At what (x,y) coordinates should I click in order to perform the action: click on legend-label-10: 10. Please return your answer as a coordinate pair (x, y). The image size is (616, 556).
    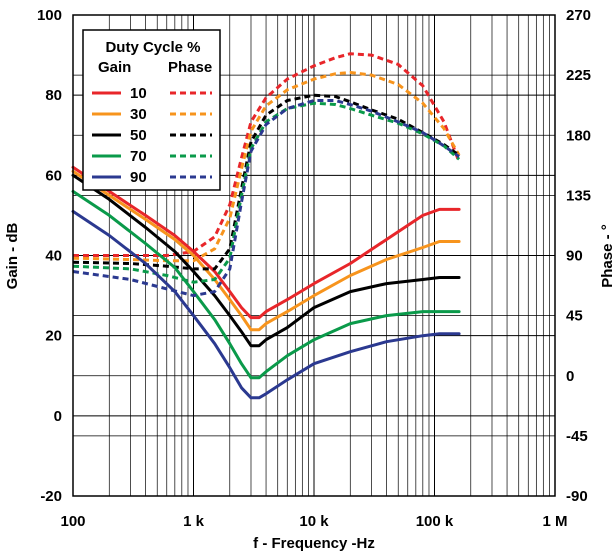
    Looking at the image, I should click on (138, 93).